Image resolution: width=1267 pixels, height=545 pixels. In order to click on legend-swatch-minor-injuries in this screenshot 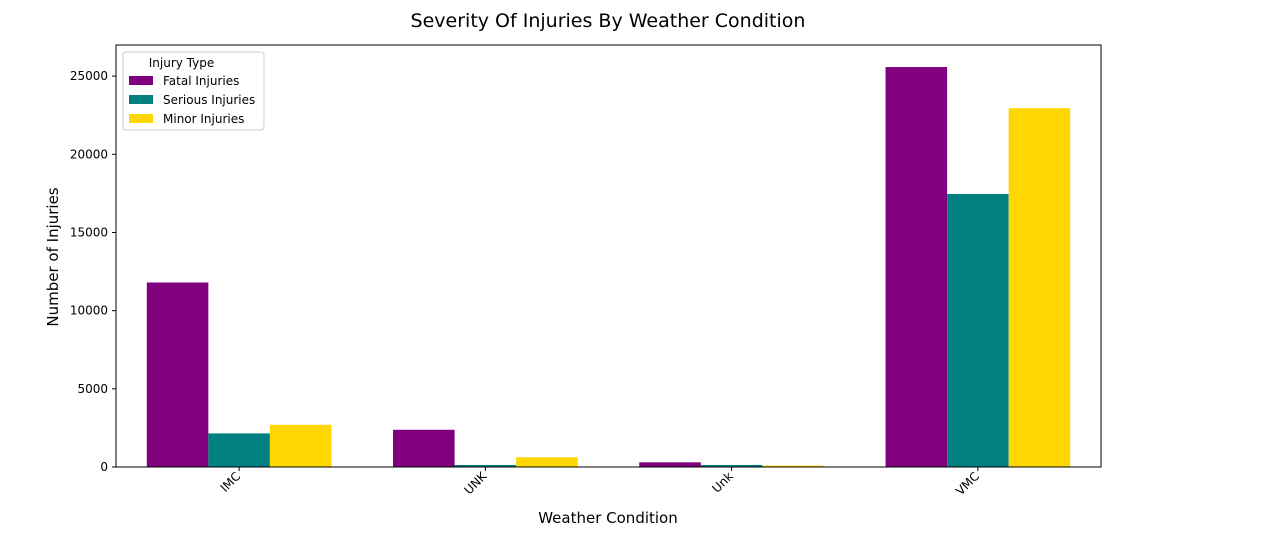, I will do `click(141, 118)`.